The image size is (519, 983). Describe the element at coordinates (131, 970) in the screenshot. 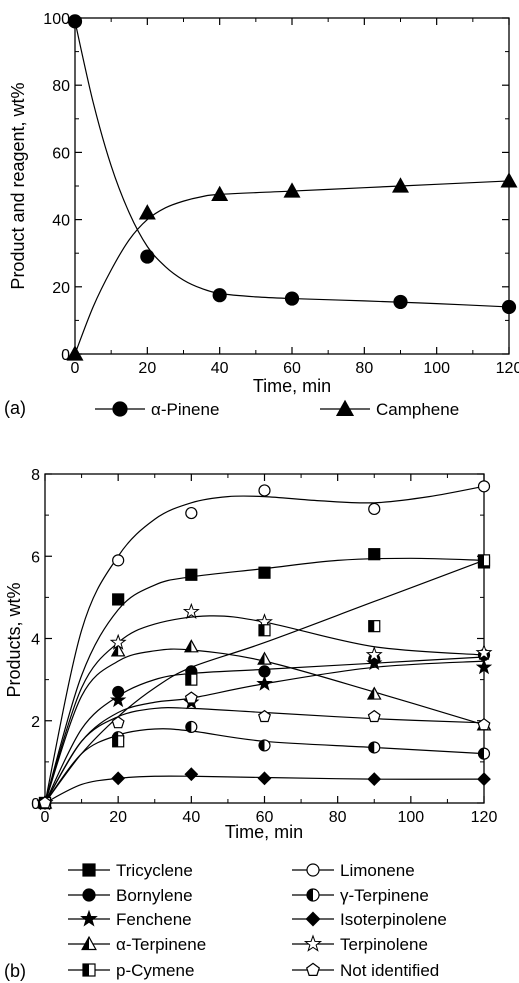

I see `legend-item-p-cymene: p-Cymene` at that location.